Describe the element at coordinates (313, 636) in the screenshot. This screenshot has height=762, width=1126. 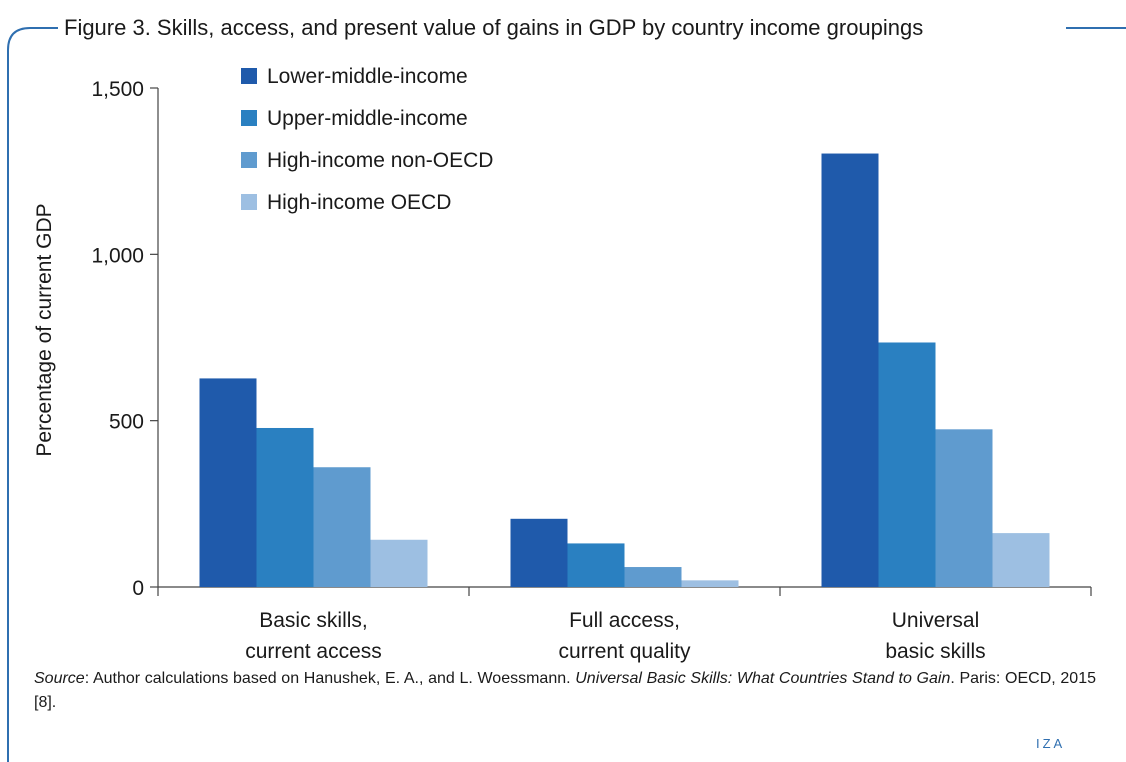
I see `x-category-label: Basic skills, current access` at that location.